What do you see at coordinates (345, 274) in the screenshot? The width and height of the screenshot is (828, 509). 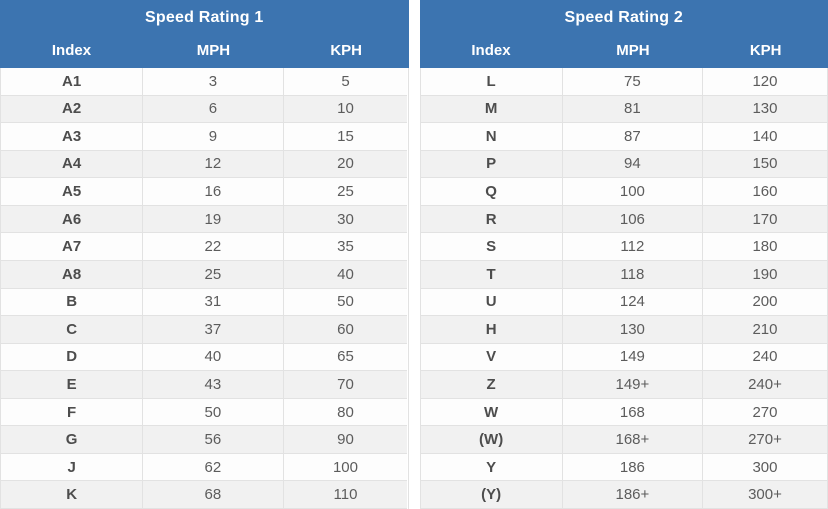 I see `kph-cell: 40` at bounding box center [345, 274].